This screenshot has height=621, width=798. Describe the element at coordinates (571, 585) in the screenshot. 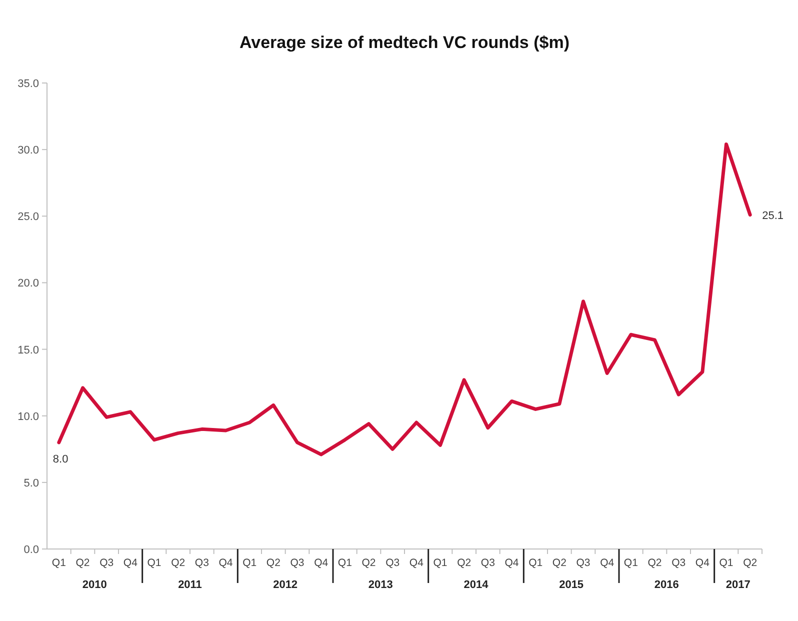

I see `text: 2015` at that location.